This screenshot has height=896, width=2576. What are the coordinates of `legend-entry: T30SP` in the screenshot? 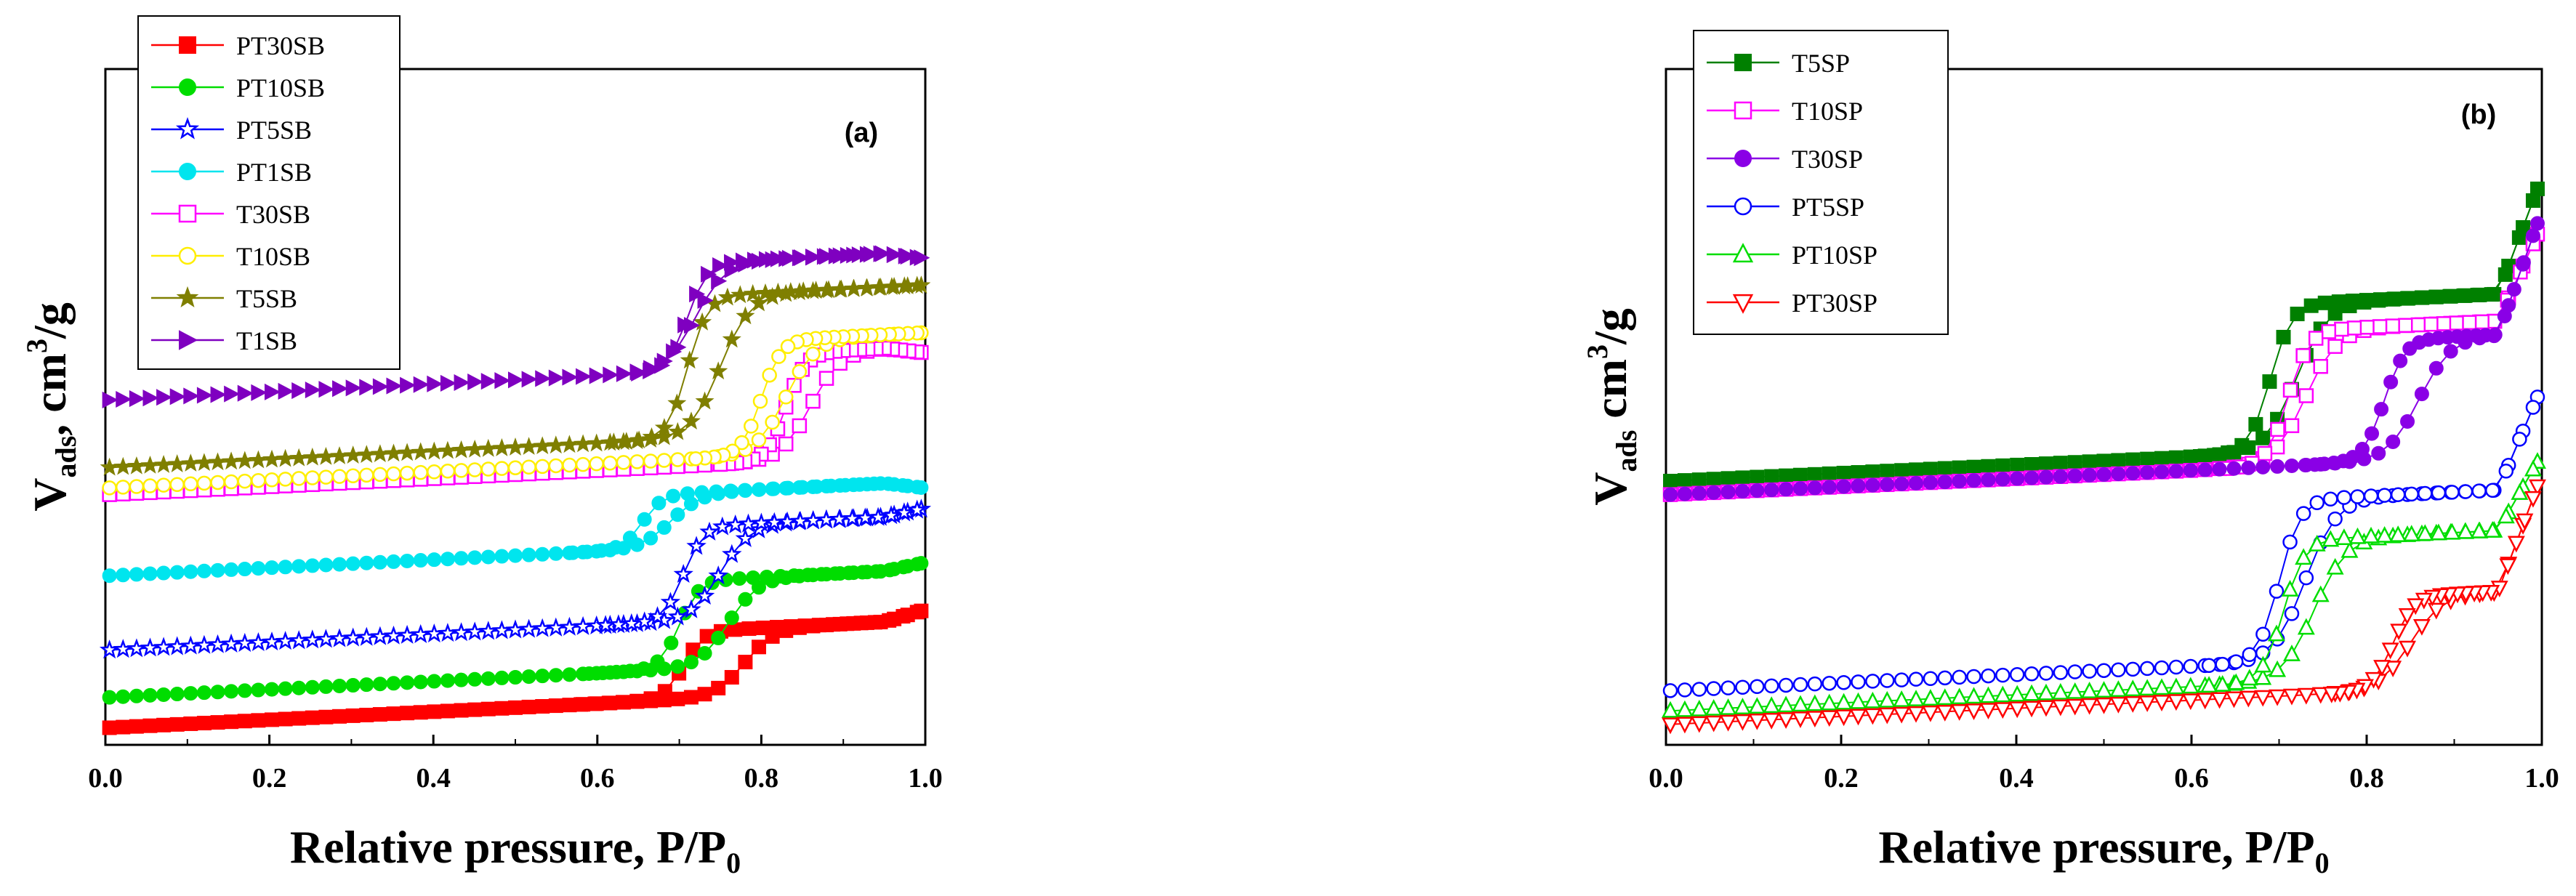 It's located at (1785, 159).